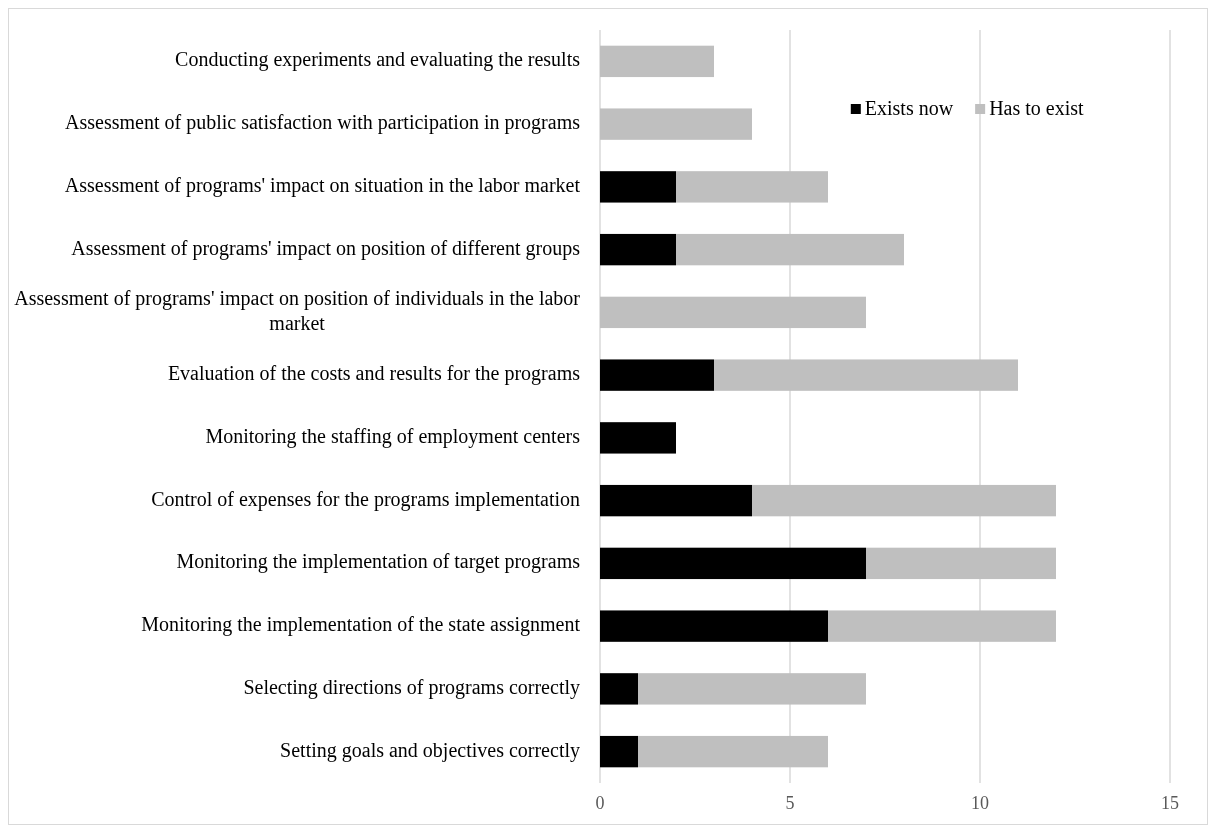  I want to click on y-tick-label: Assessment of programs' impact on position of individuals in the labor market, so click(297, 310).